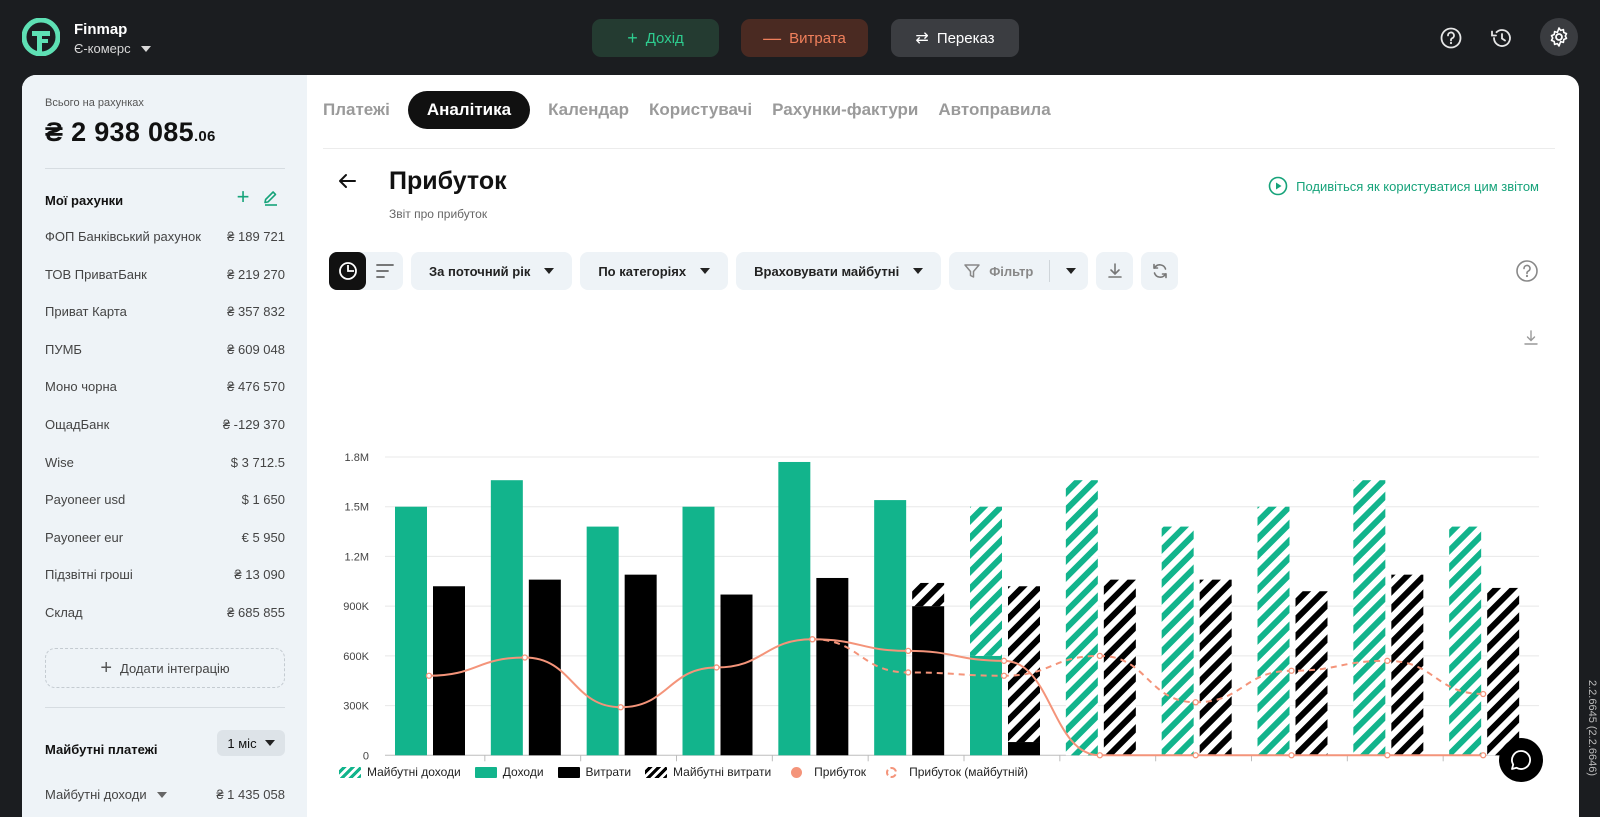 This screenshot has height=817, width=1600. I want to click on future-income-row: Майбутні доходи ₴ 1 435 058, so click(165, 794).